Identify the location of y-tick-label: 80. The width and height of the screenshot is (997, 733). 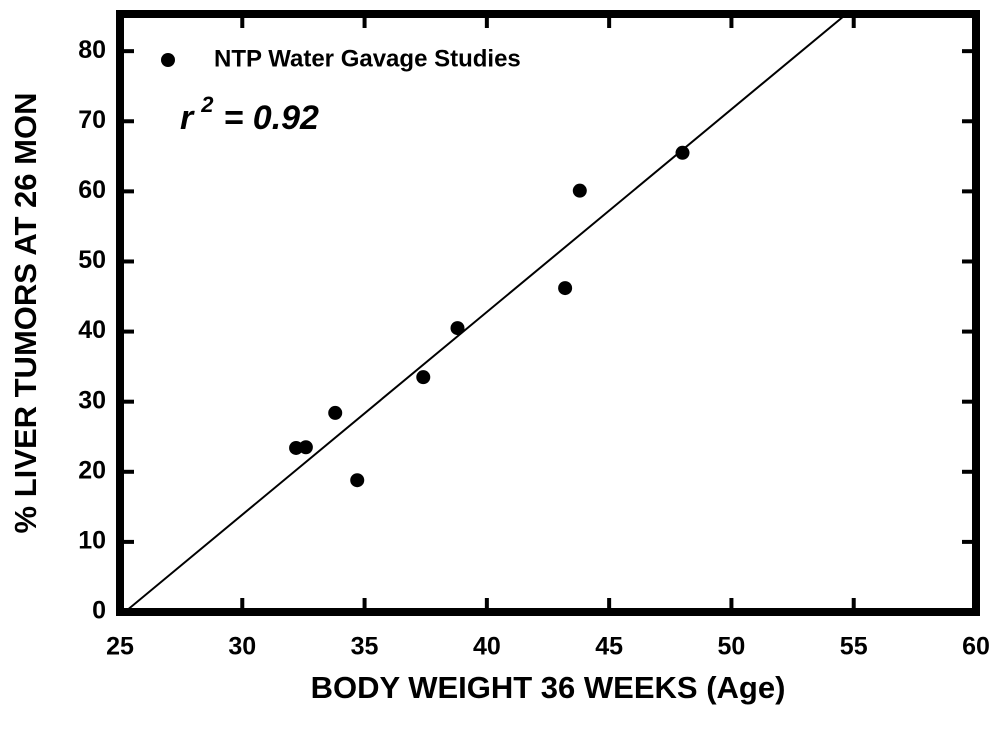
(92, 50).